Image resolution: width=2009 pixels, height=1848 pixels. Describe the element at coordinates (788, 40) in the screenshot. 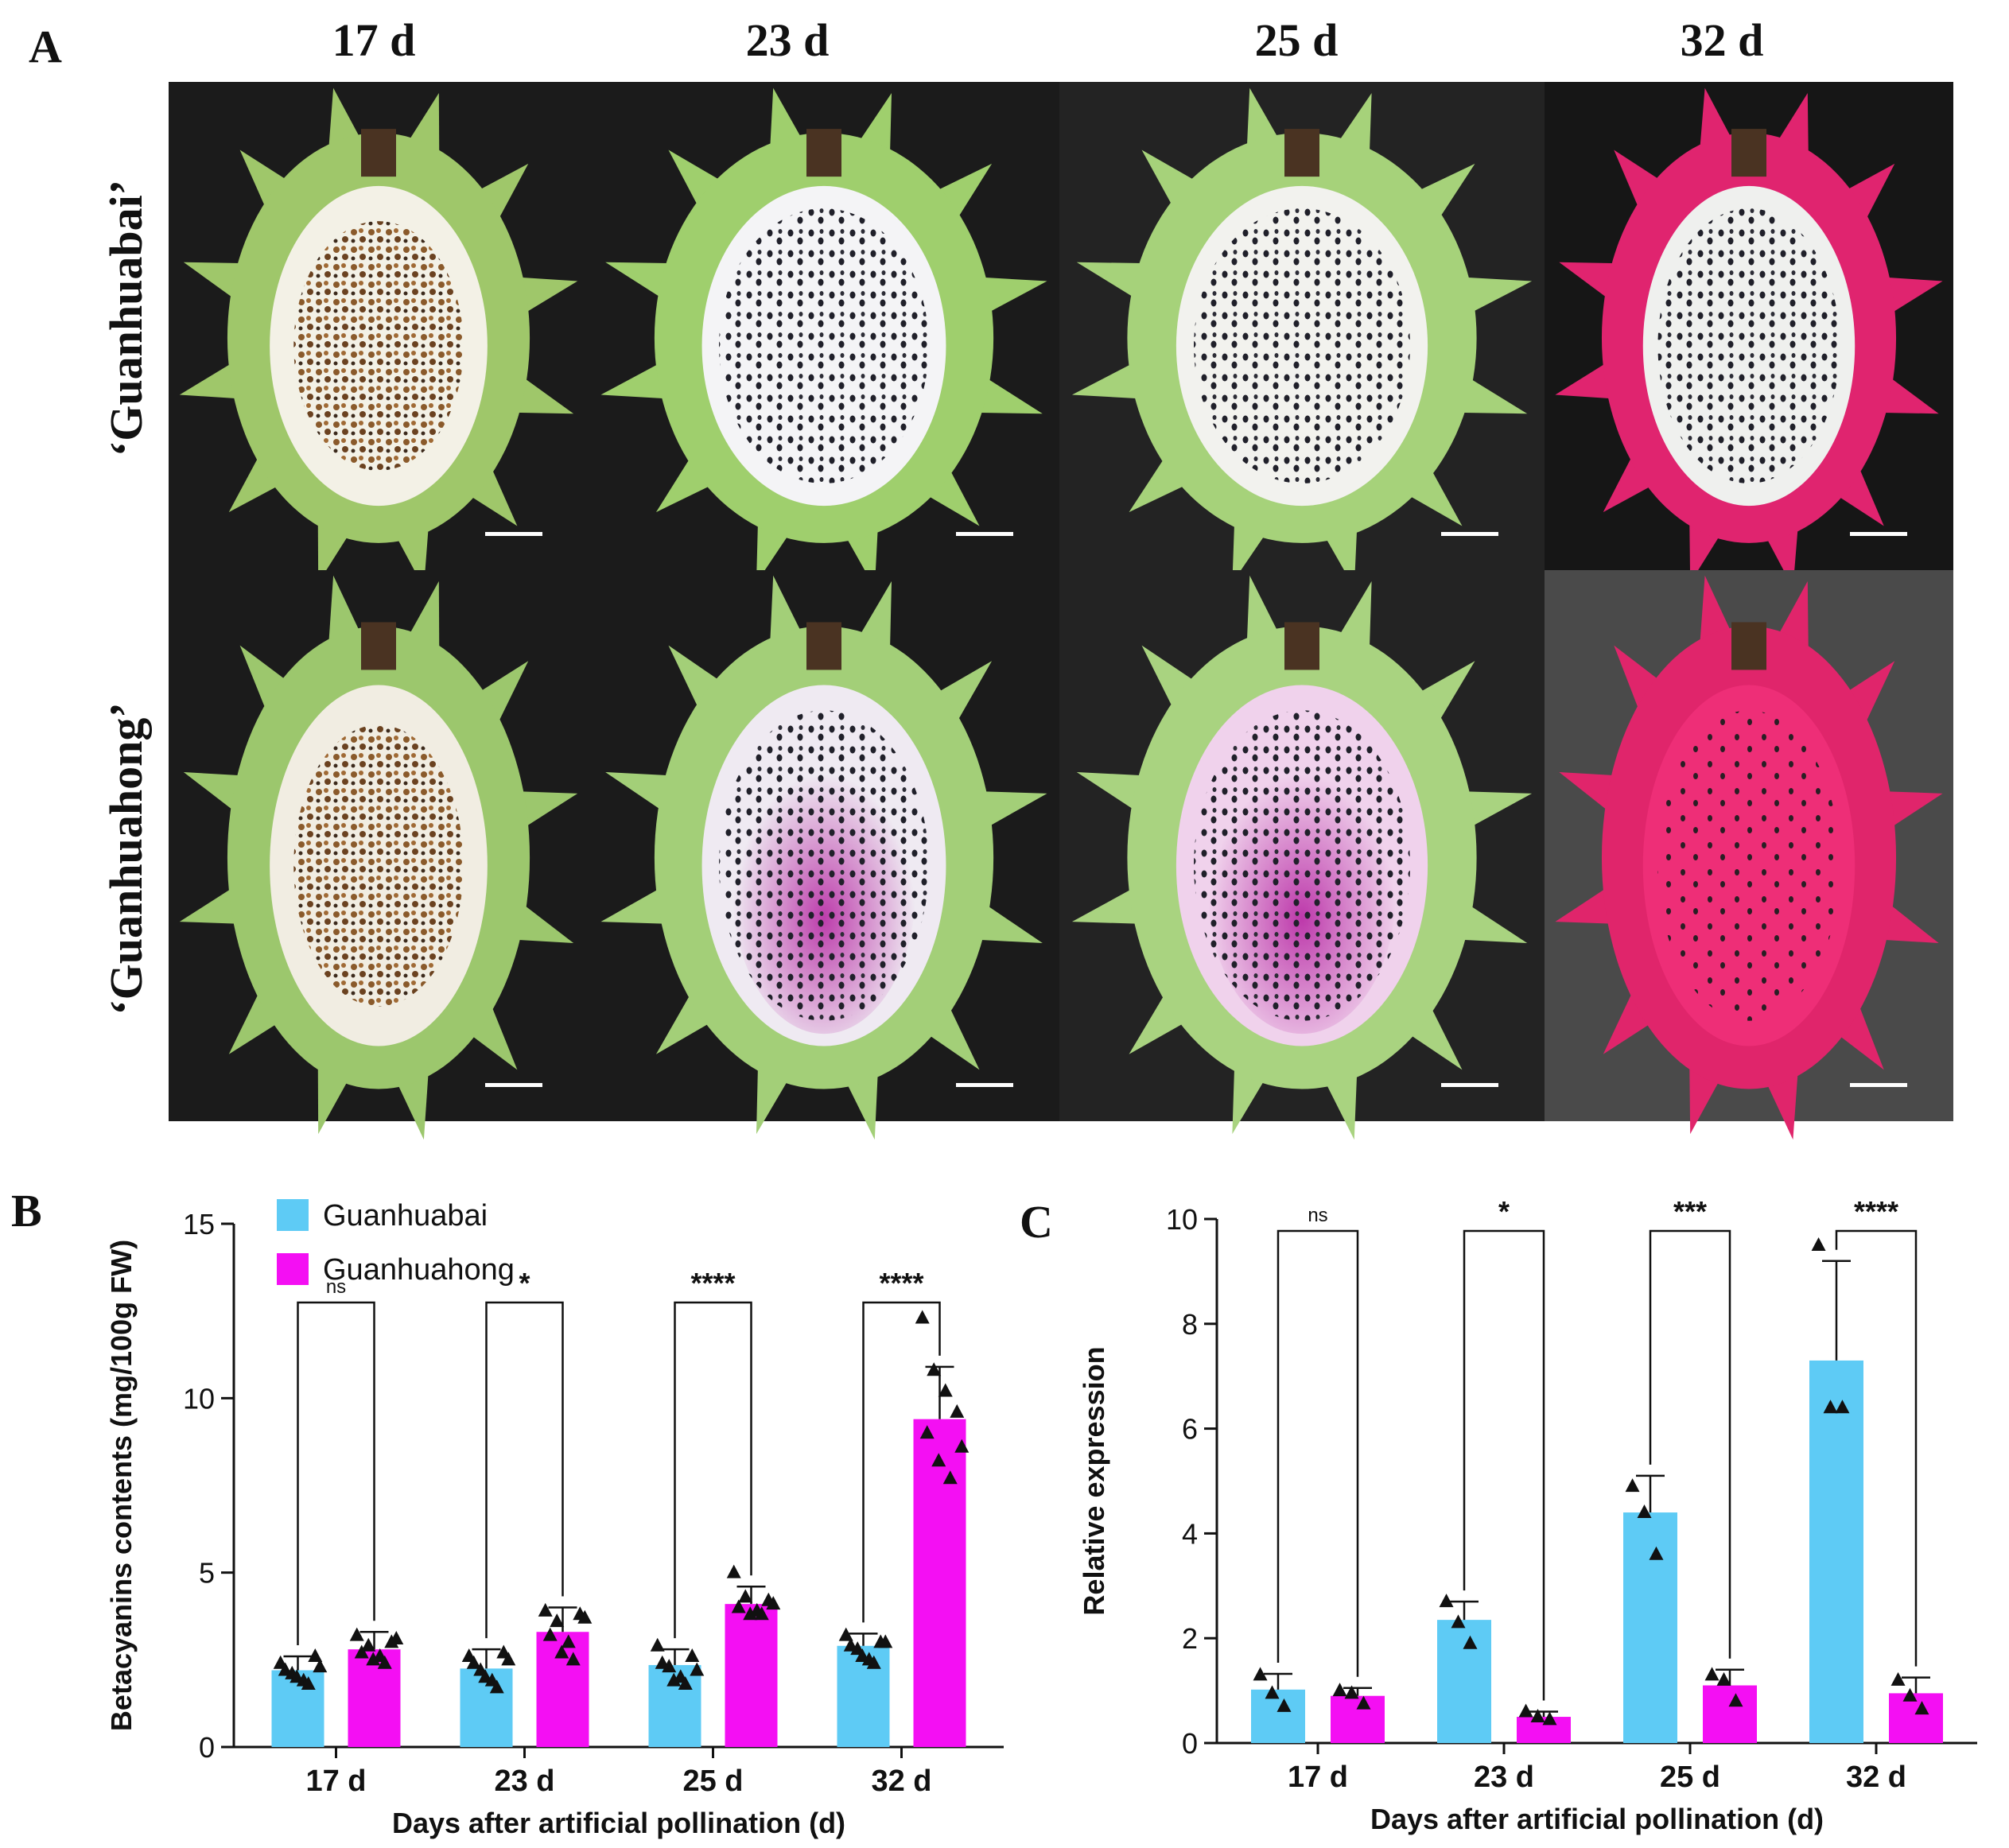

I see `column-header-23d: 23 d` at that location.